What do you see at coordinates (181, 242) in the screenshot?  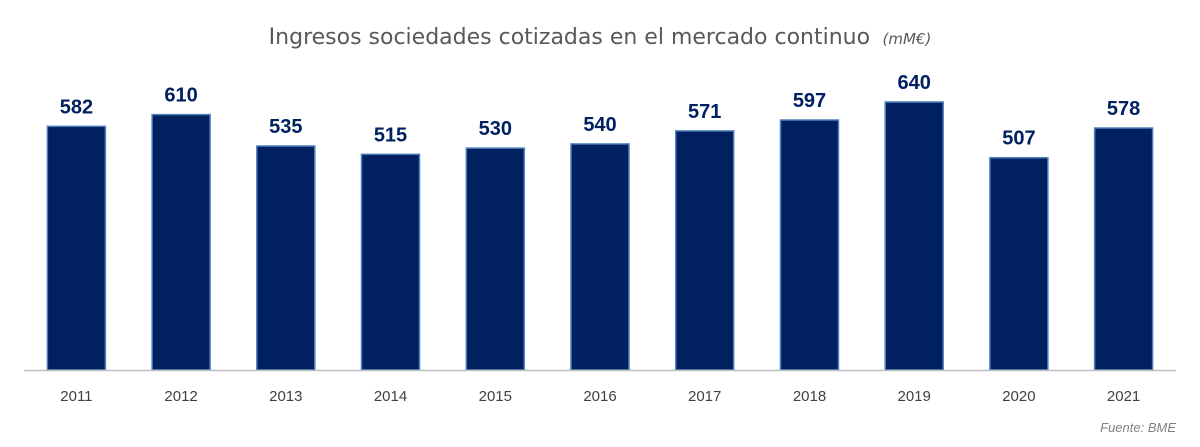 I see `bar-2012` at bounding box center [181, 242].